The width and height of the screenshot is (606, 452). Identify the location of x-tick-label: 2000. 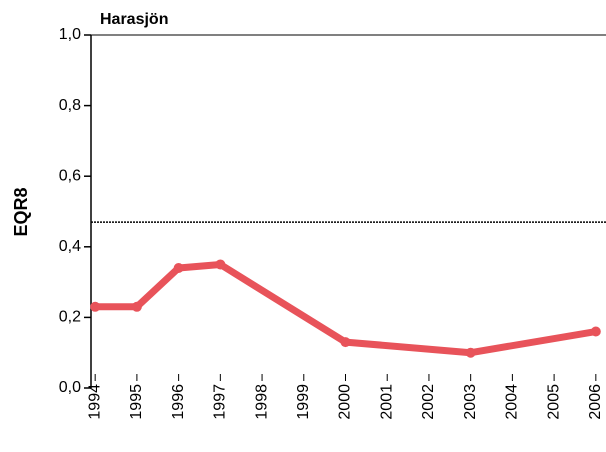
(345, 402).